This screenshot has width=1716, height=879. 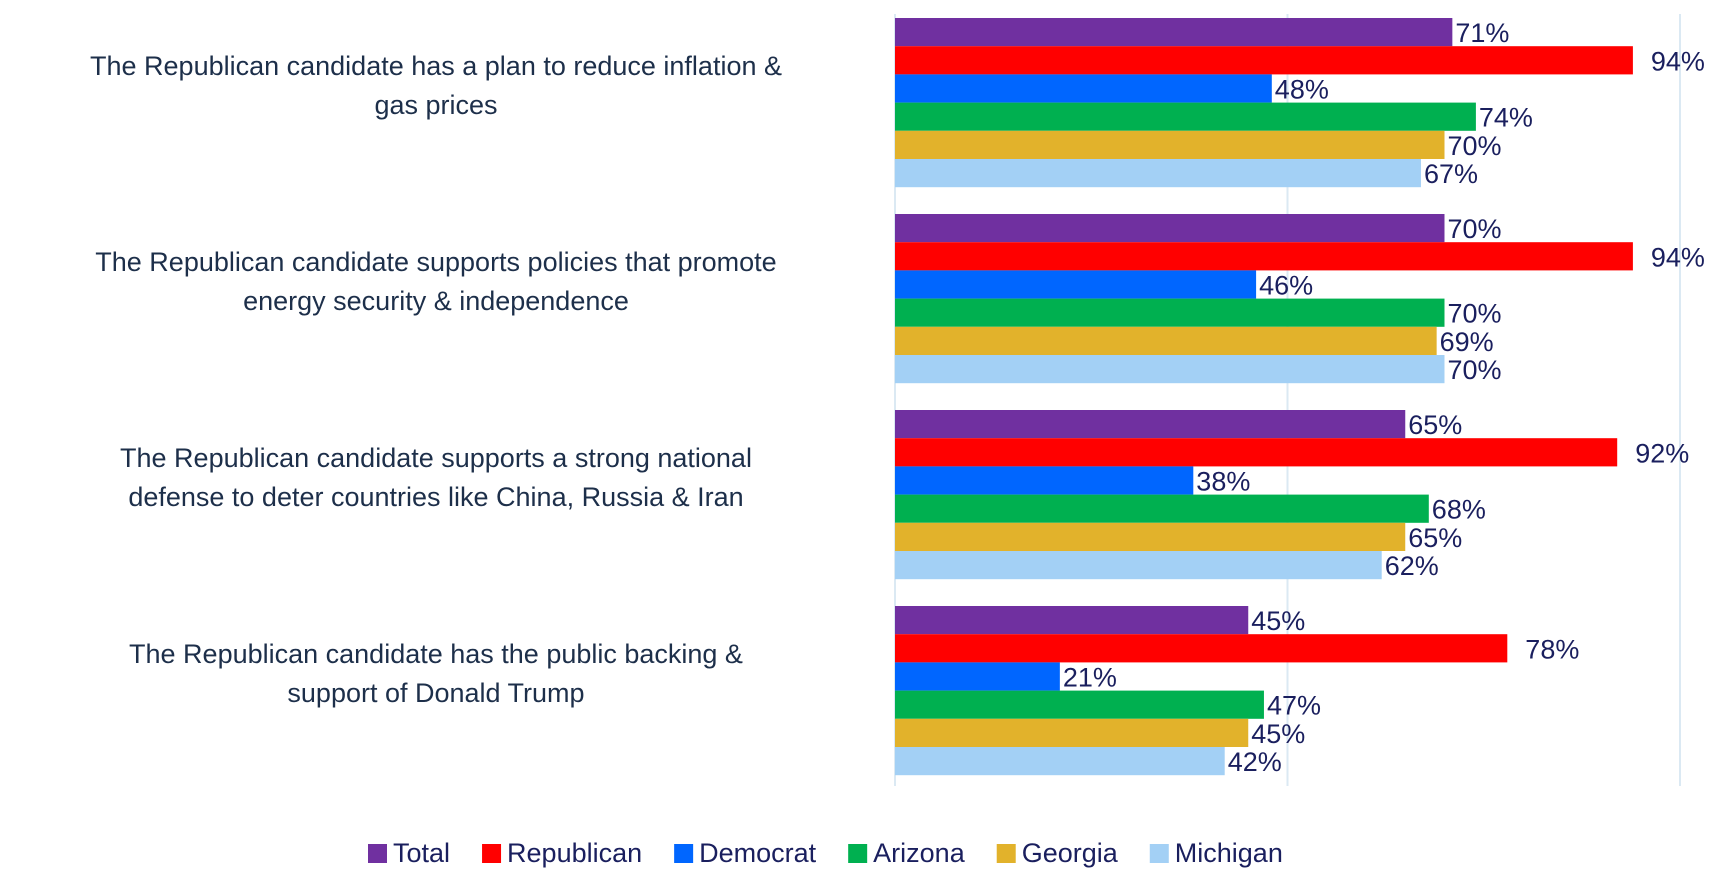 What do you see at coordinates (1506, 118) in the screenshot?
I see `value-label-arizona-1: 74%` at bounding box center [1506, 118].